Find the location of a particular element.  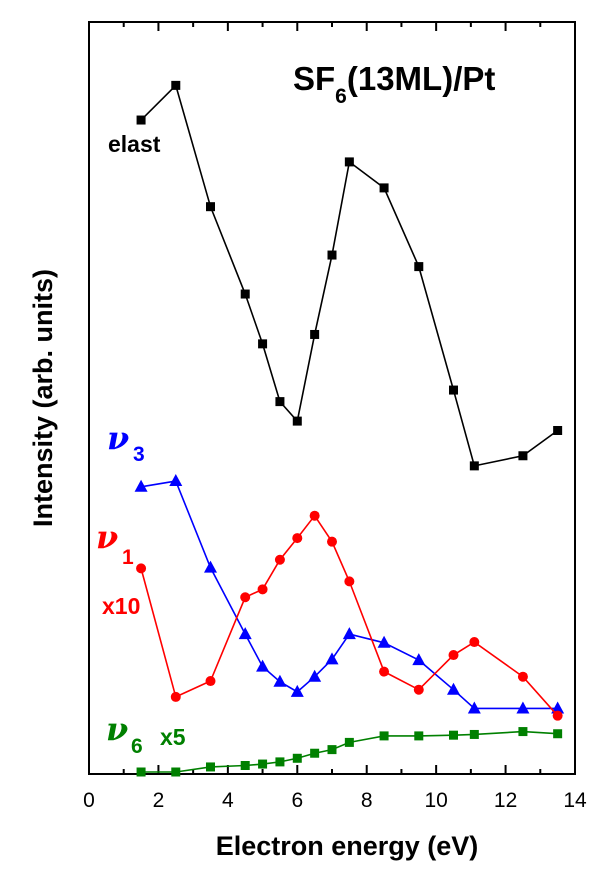

chart-title: SF6(13ML)/Pt is located at coordinates (394, 84).